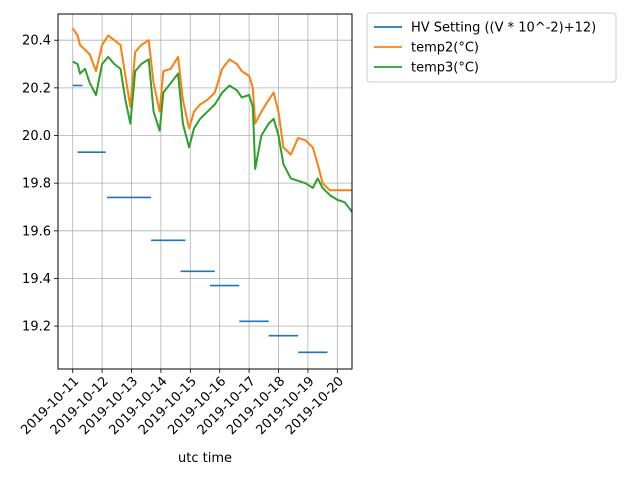 This screenshot has height=480, width=640. Describe the element at coordinates (445, 48) in the screenshot. I see `legend-entry-label: temp2(°C)` at that location.